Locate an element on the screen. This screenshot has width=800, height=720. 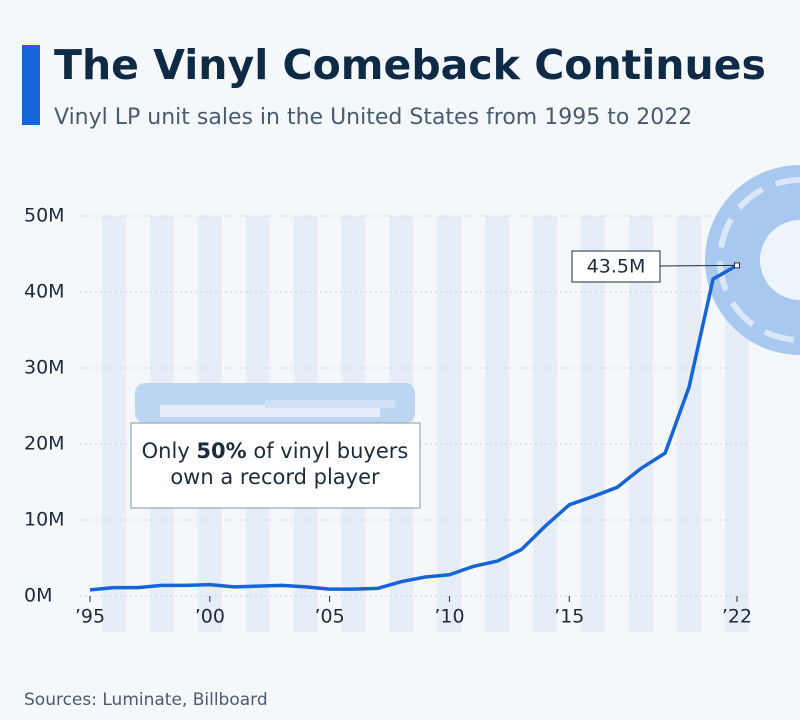
callout-line is located at coordinates (698, 265).